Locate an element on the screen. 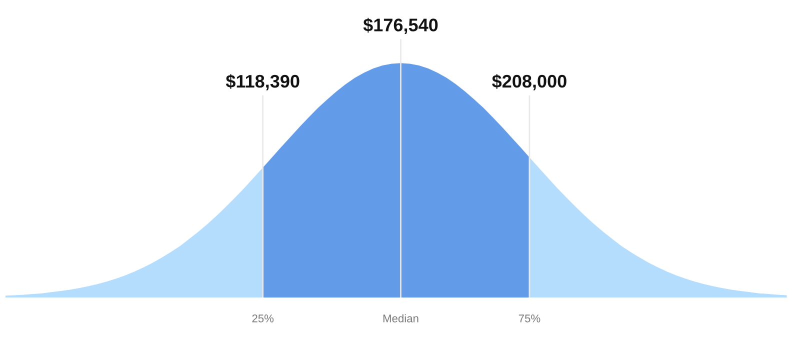 The height and width of the screenshot is (342, 795). x-tick-label: 75% is located at coordinates (529, 318).